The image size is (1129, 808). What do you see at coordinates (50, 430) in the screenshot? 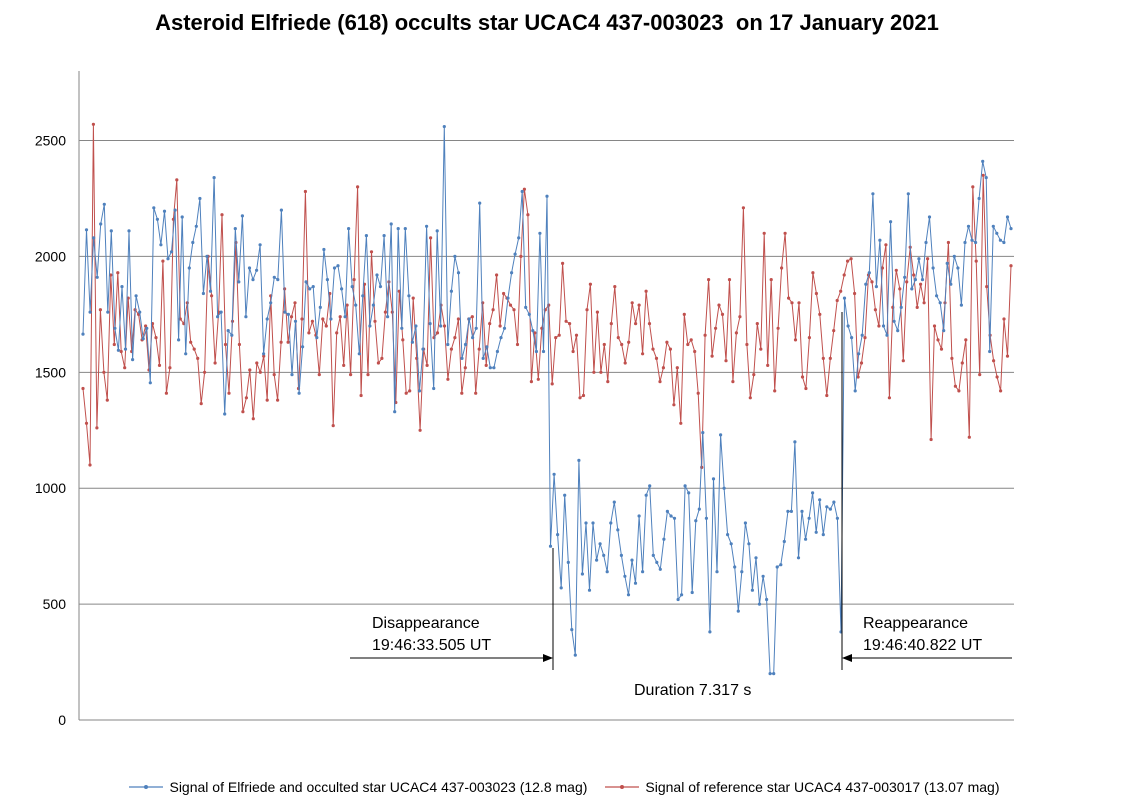
I see `y-tick-labels: 0 500 1000 1500 2000 2500` at bounding box center [50, 430].